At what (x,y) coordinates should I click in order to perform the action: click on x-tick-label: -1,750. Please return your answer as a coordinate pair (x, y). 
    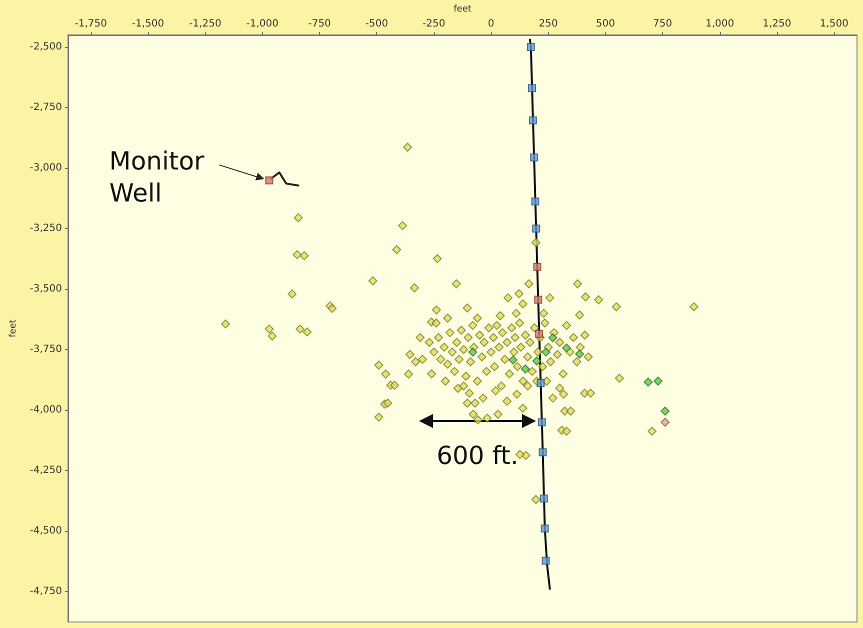
    Looking at the image, I should click on (90, 24).